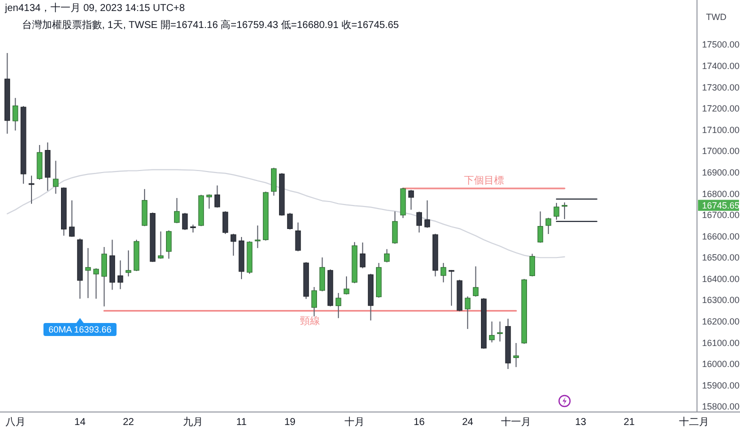 The width and height of the screenshot is (740, 440). Describe the element at coordinates (721, 66) in the screenshot. I see `y-tick-label: 17400.00` at that location.